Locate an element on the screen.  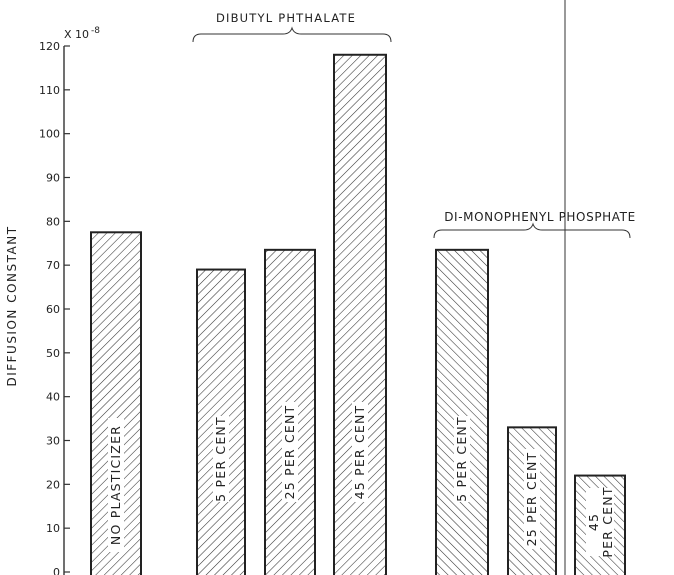
bar-label-1: NO PLASTICIZER is located at coordinates (115, 485).